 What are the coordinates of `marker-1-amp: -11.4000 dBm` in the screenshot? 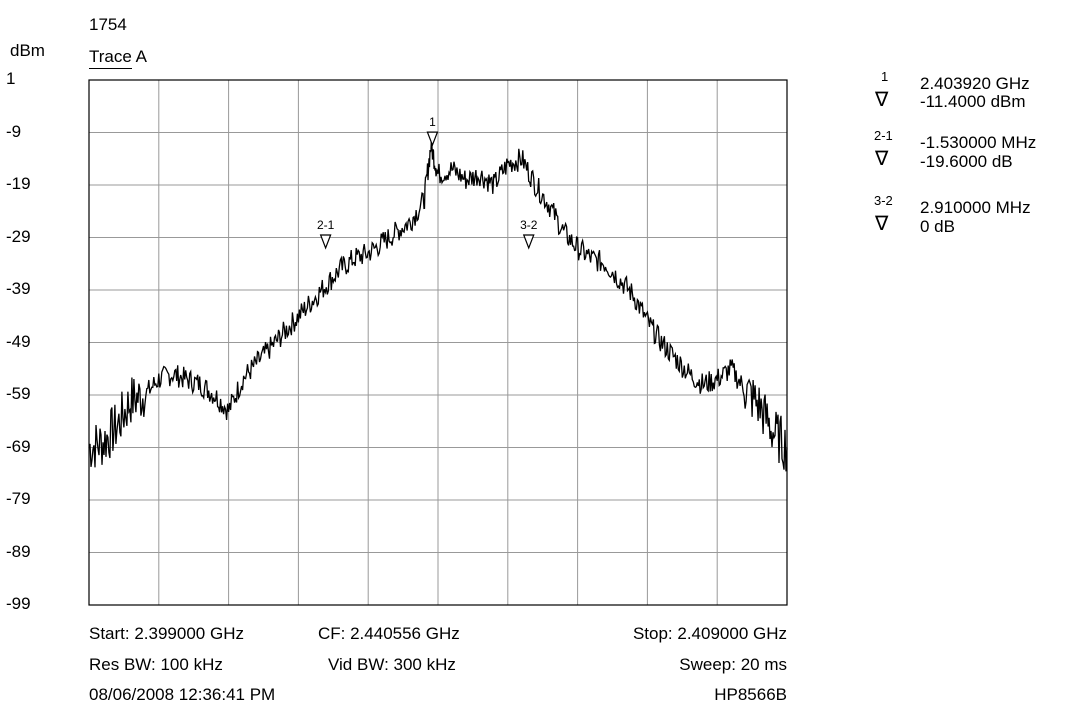 It's located at (973, 101).